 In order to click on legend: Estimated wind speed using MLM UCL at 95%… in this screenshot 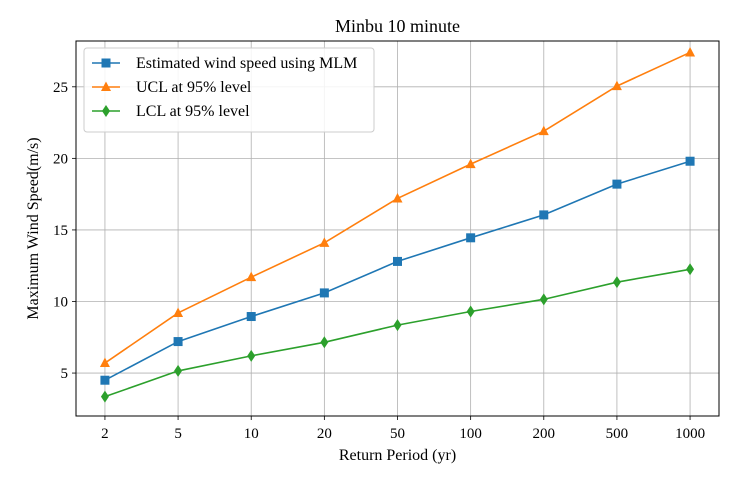, I will do `click(229, 90)`.